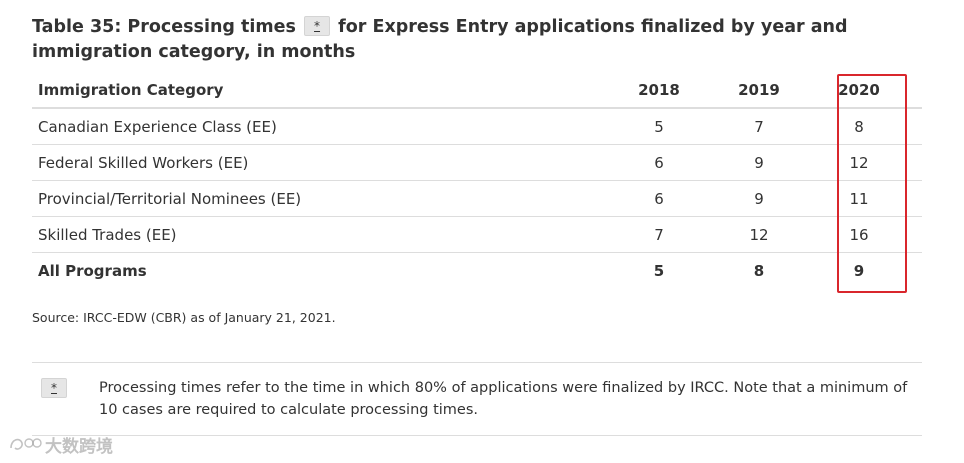 This screenshot has height=463, width=964. I want to click on watermark-logo-icon, so click(26, 443).